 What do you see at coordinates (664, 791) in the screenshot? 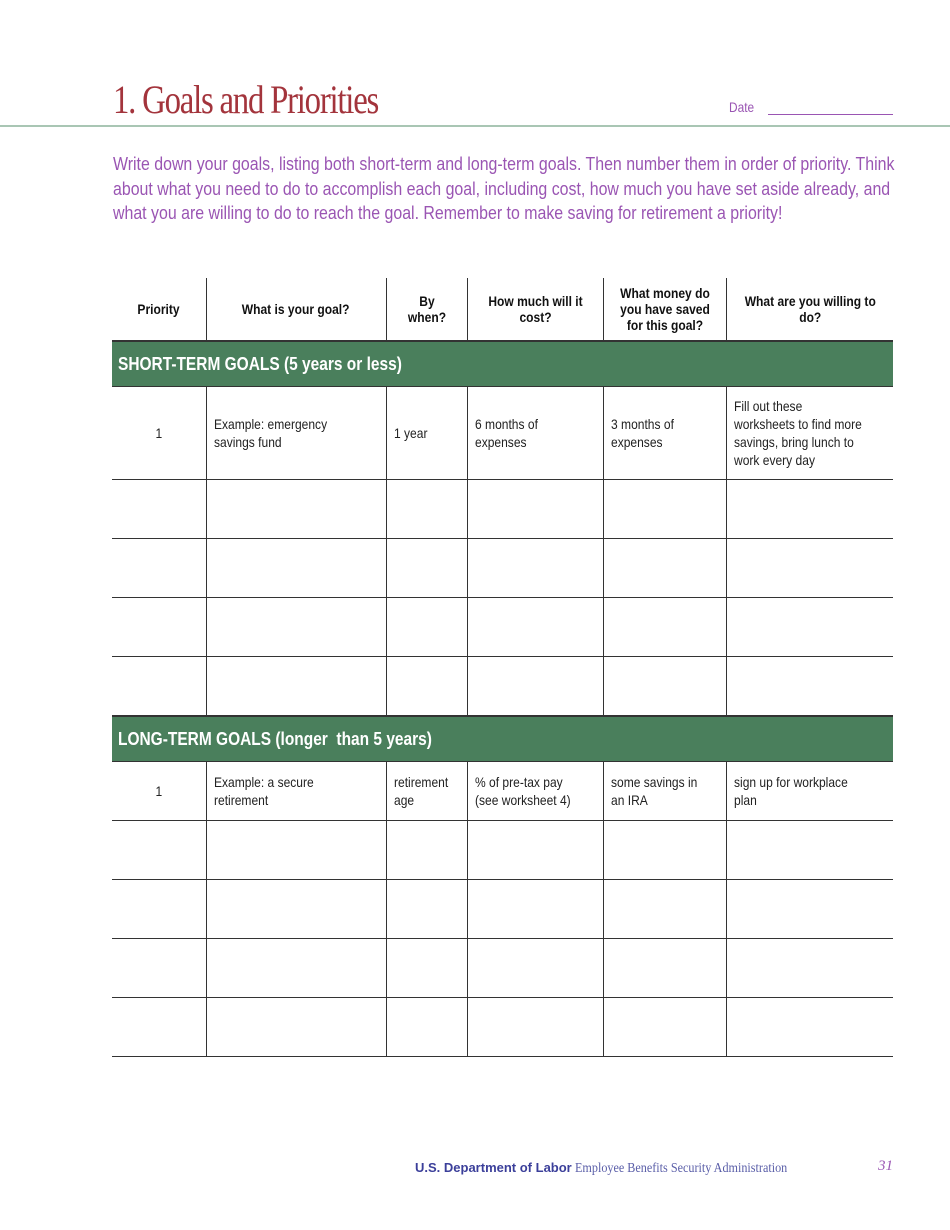
I see `cell-saved: some savings in an IRA` at bounding box center [664, 791].